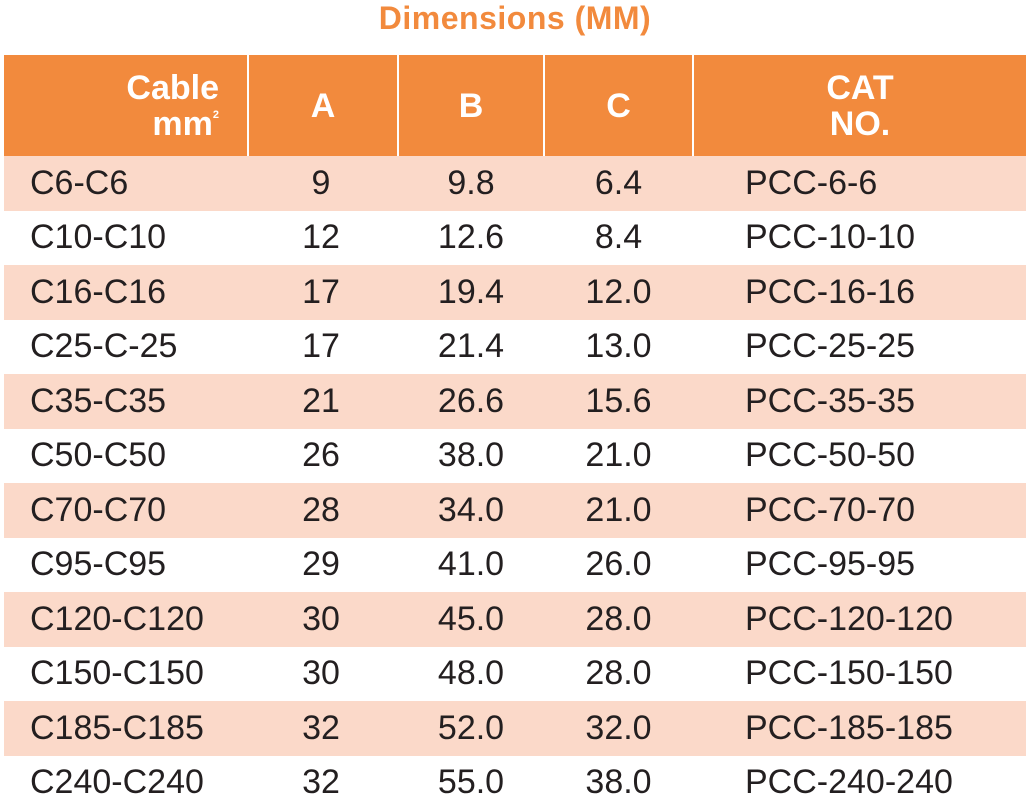 The image size is (1030, 810). I want to click on header-cable: Cable mm2, so click(126, 105).